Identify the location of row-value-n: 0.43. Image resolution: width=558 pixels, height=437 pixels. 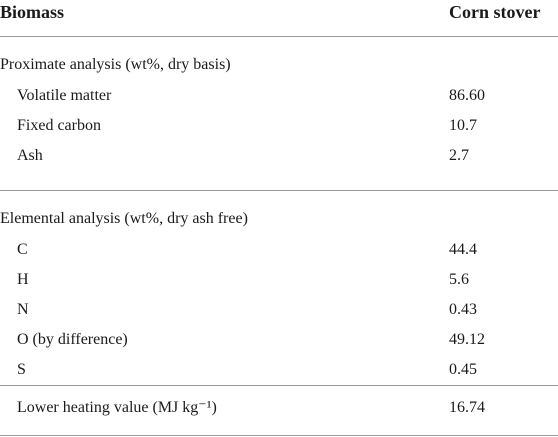
(463, 309).